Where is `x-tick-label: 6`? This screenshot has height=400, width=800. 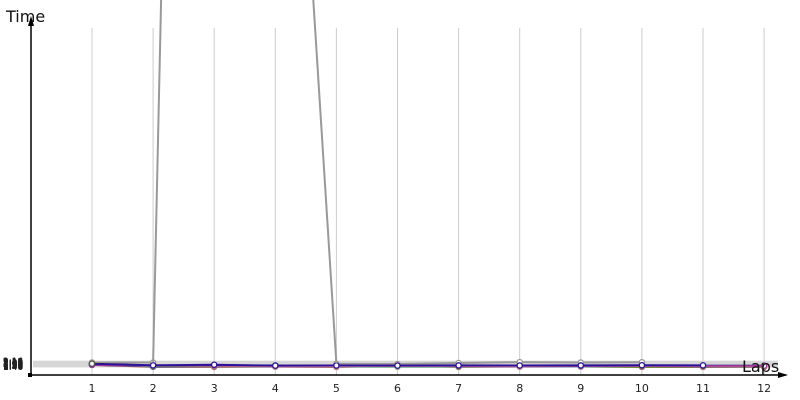
x-tick-label: 6 is located at coordinates (397, 388).